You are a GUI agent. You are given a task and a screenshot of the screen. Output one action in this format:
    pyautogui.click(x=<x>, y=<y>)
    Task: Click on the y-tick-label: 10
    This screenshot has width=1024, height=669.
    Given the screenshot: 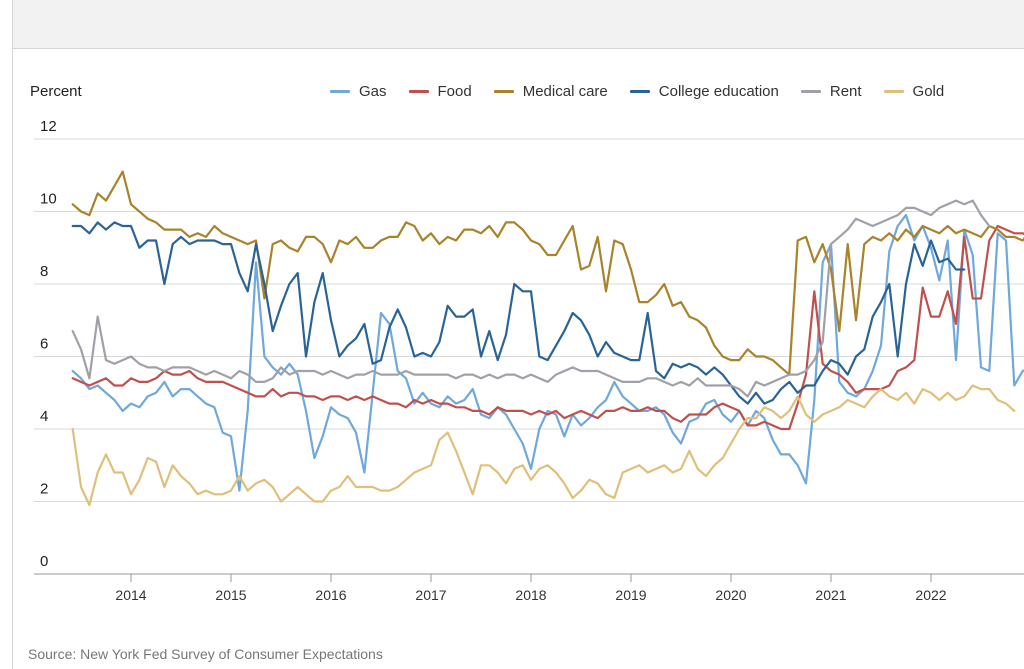 What is the action you would take?
    pyautogui.click(x=48, y=199)
    